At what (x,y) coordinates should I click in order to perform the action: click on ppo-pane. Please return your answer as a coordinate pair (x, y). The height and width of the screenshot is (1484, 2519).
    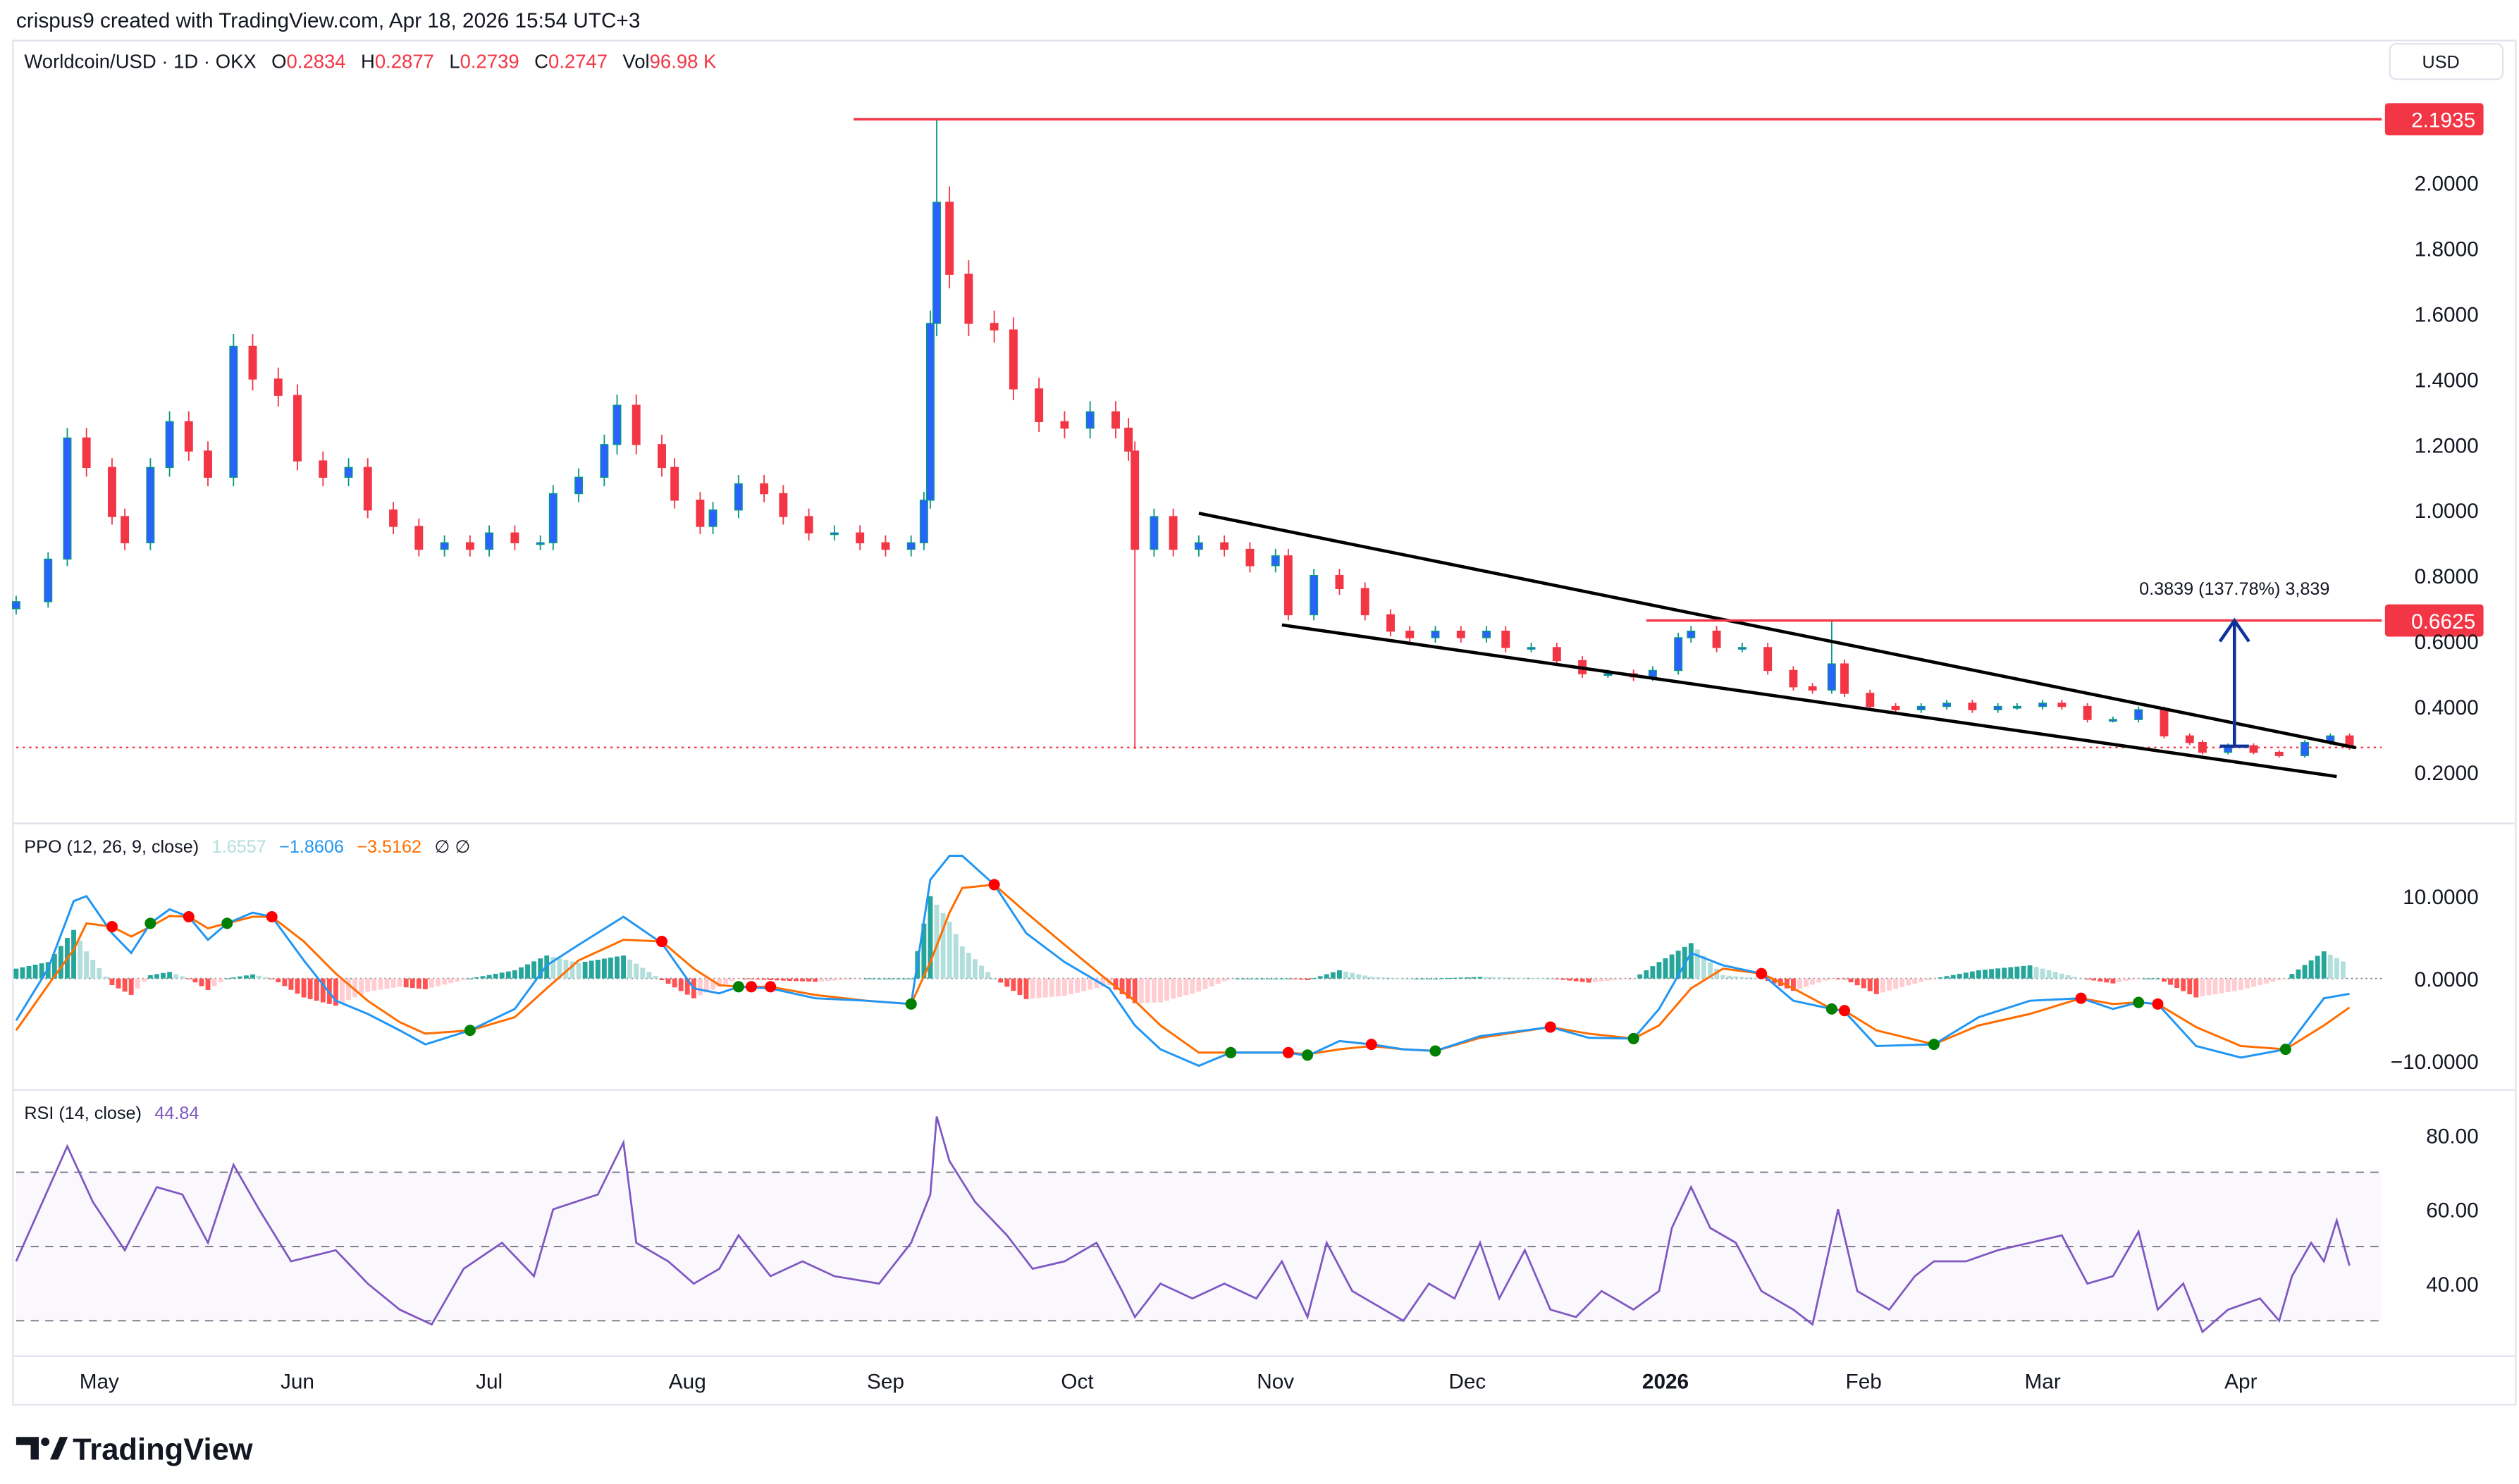
    Looking at the image, I should click on (1197, 961).